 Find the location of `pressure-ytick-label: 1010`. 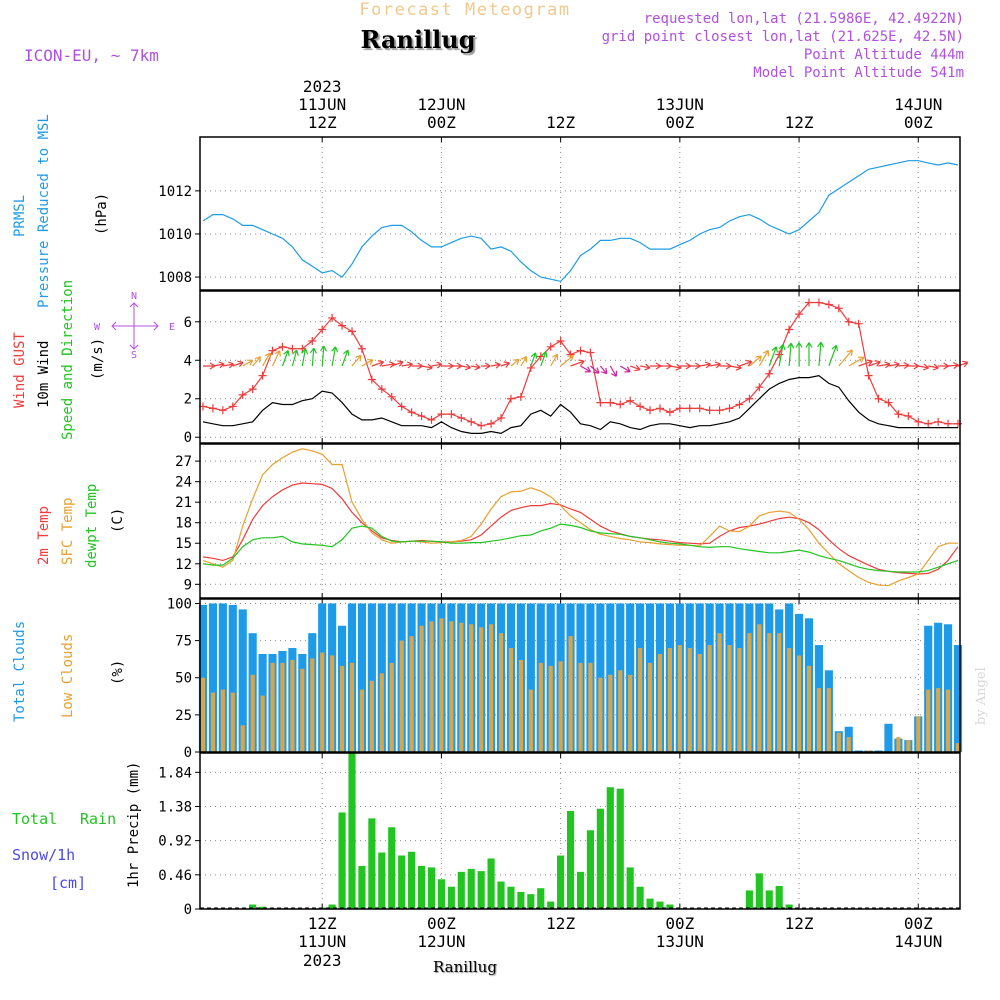

pressure-ytick-label: 1010 is located at coordinates (175, 235).